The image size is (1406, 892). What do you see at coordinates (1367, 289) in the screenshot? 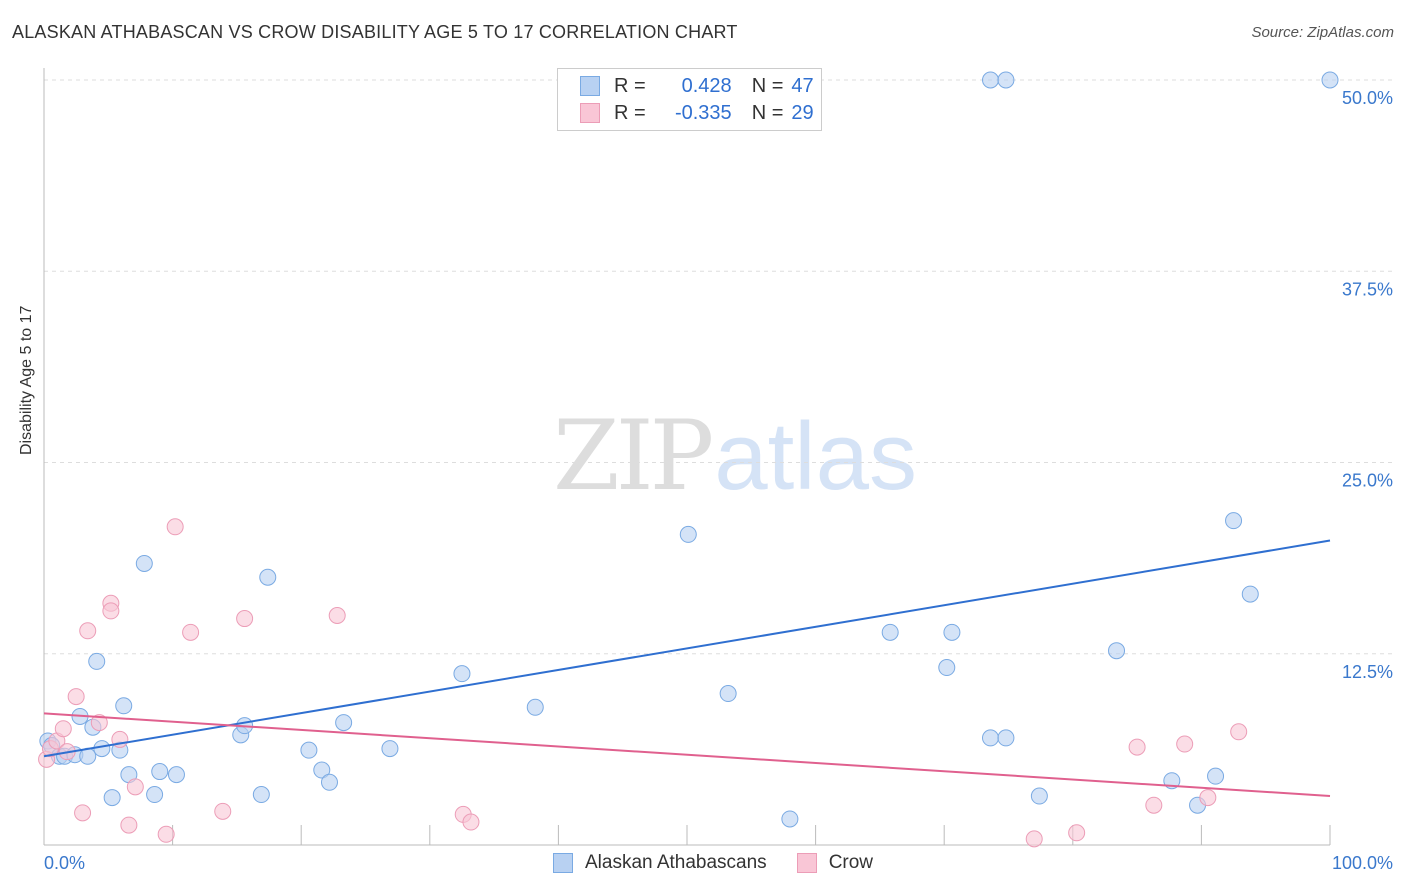
I see `y-tick-label: 37.5%` at bounding box center [1367, 289].